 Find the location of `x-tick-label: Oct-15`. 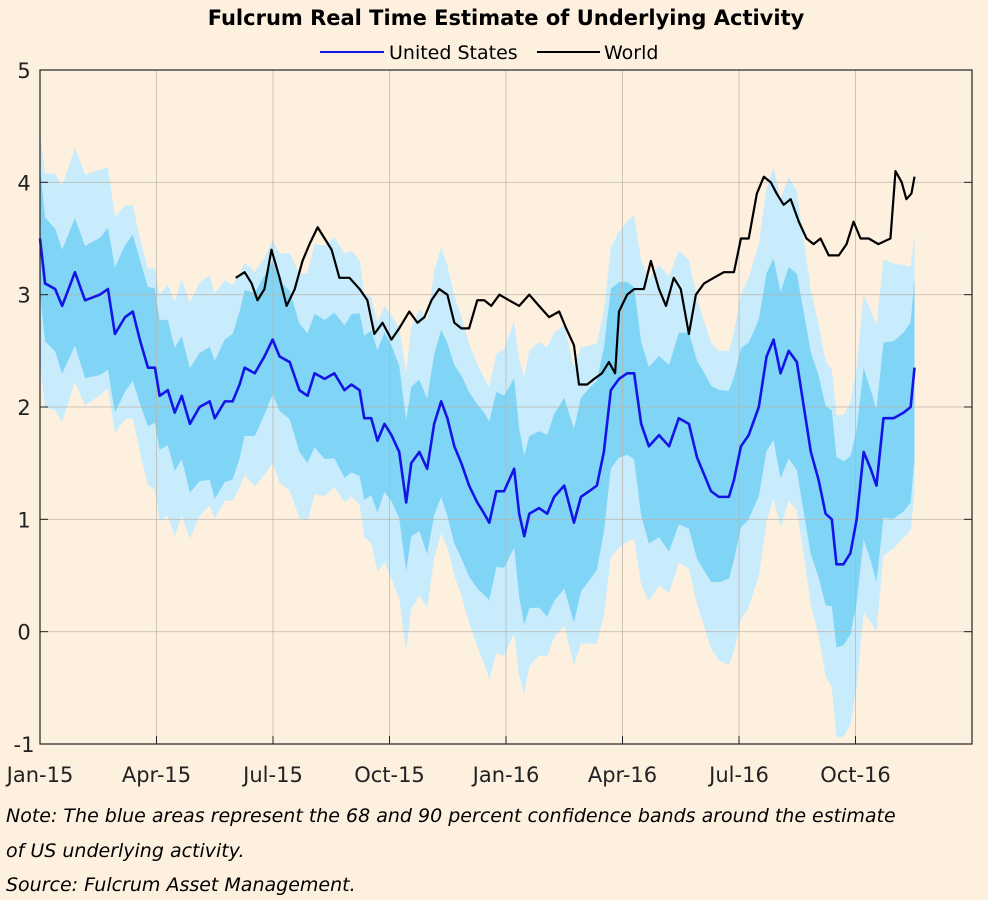

x-tick-label: Oct-15 is located at coordinates (389, 775).